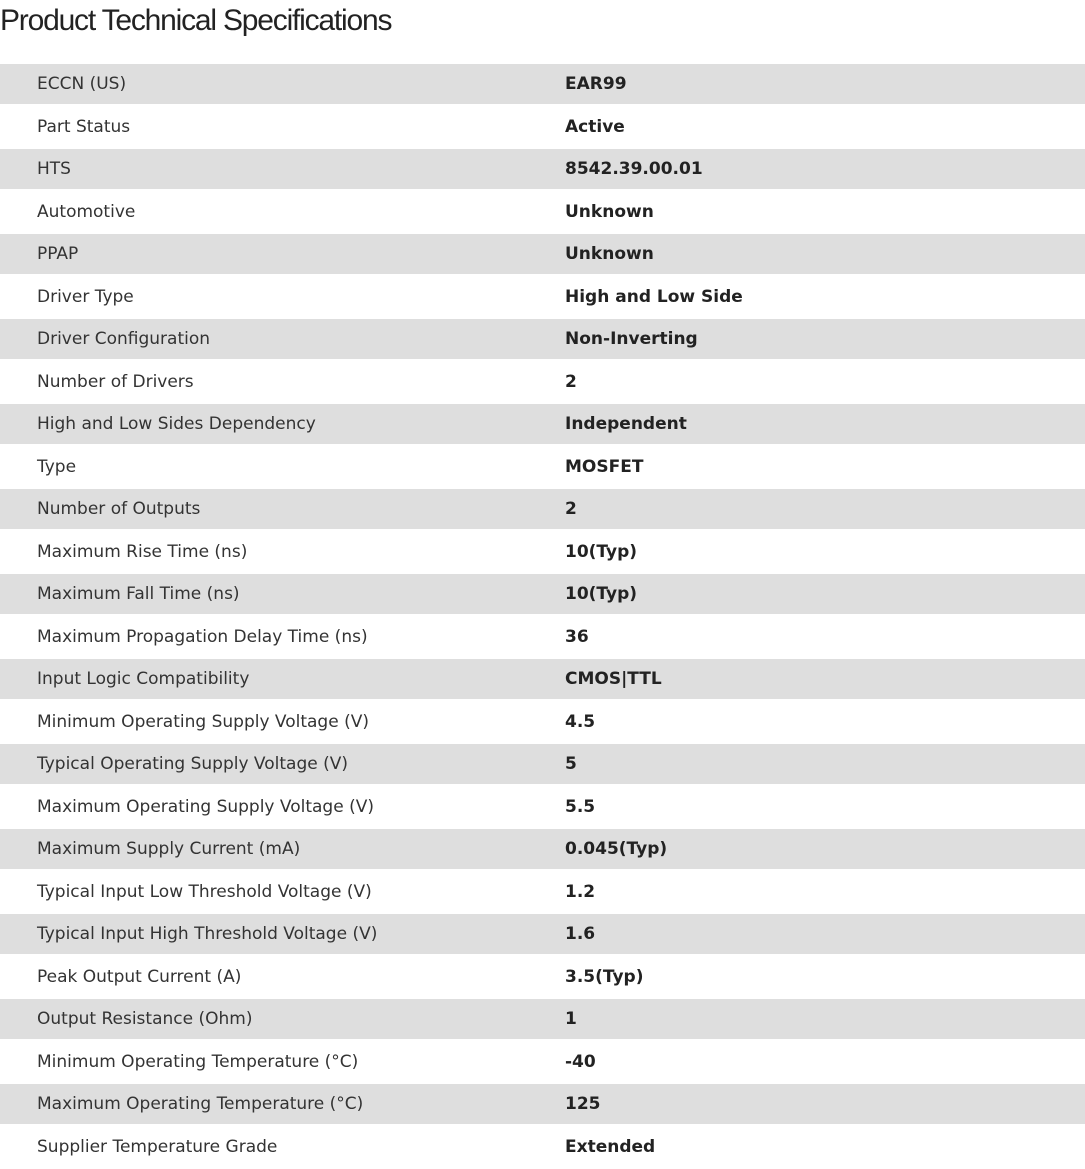 The image size is (1085, 1169). What do you see at coordinates (542, 339) in the screenshot?
I see `spec-row: Driver Configuration Non-Inverting` at bounding box center [542, 339].